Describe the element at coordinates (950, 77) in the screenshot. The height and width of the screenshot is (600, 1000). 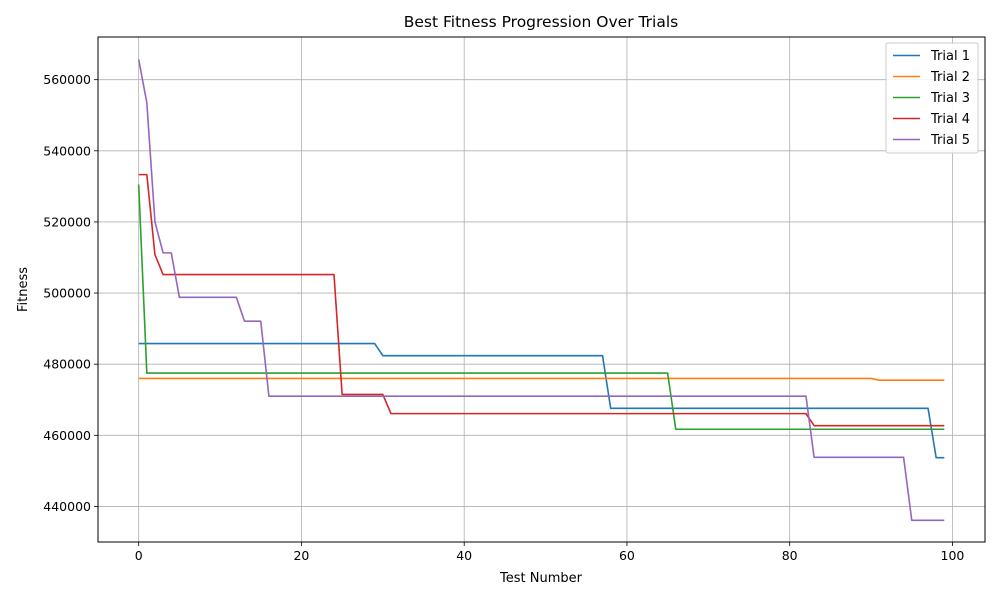
I see `legend-label: Trial 2` at that location.